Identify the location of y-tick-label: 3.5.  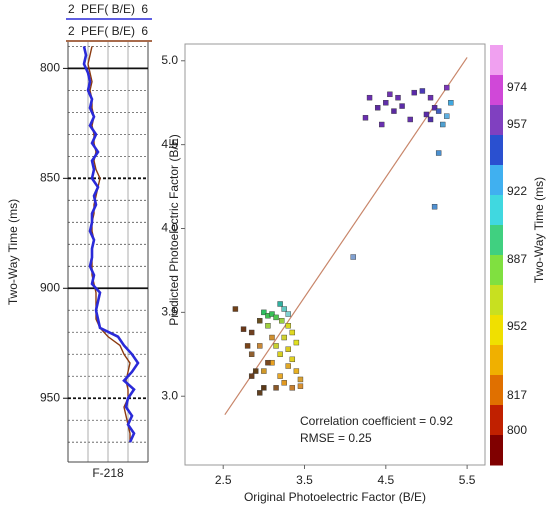
(169, 312).